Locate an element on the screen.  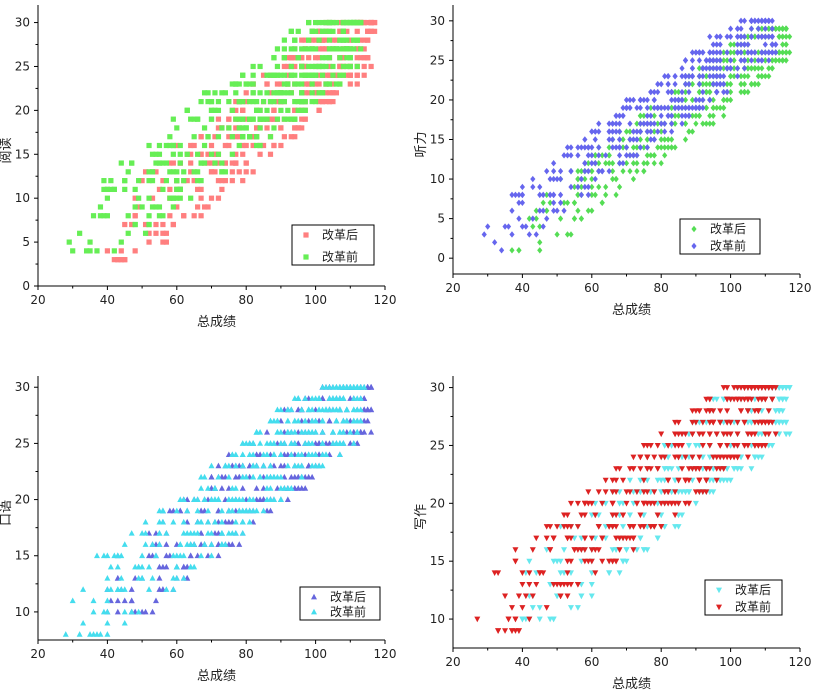
x-tick-label: 120 is located at coordinates (800, 288).